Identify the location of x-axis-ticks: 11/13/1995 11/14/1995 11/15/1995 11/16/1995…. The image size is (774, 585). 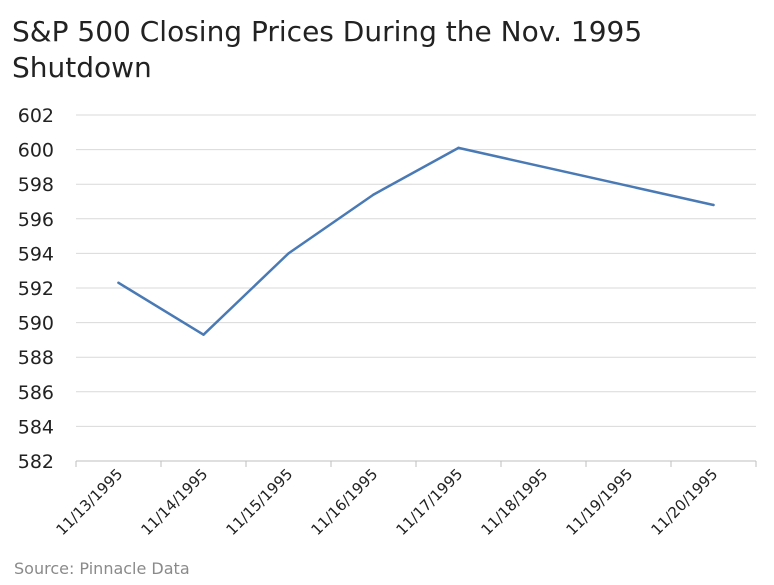
(386, 502).